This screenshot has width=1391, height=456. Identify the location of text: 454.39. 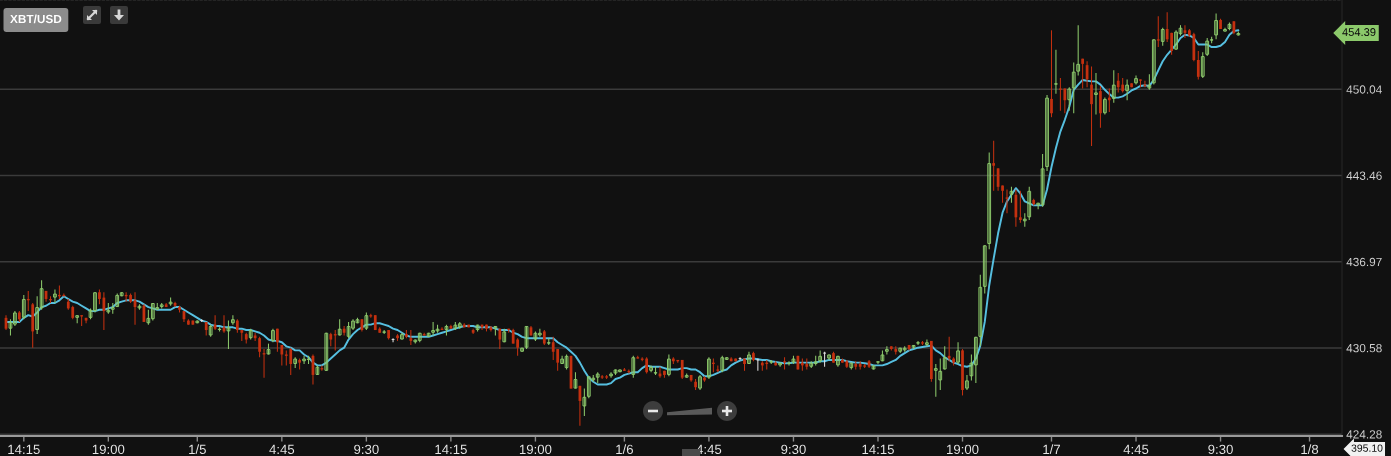
(1359, 32).